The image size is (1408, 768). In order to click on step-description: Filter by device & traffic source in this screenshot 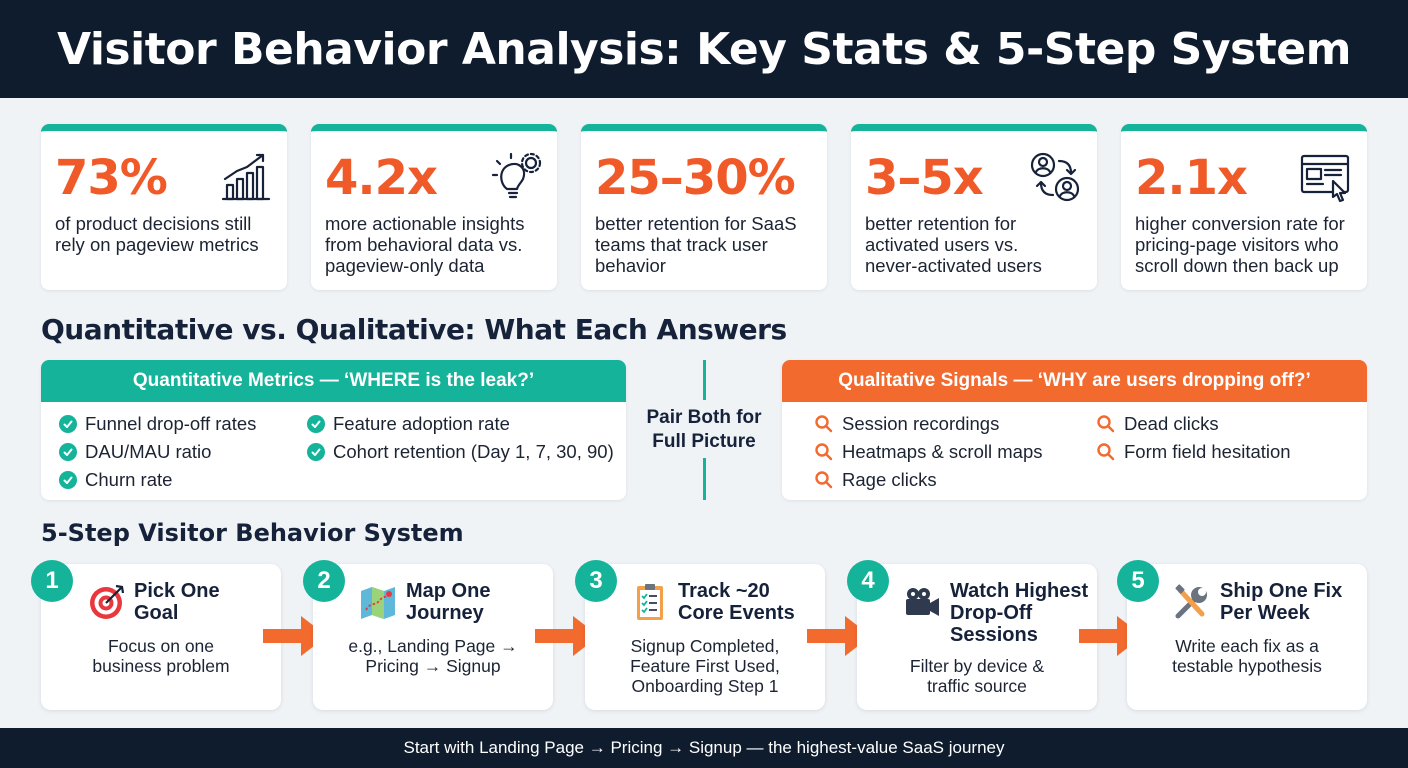, I will do `click(977, 676)`.